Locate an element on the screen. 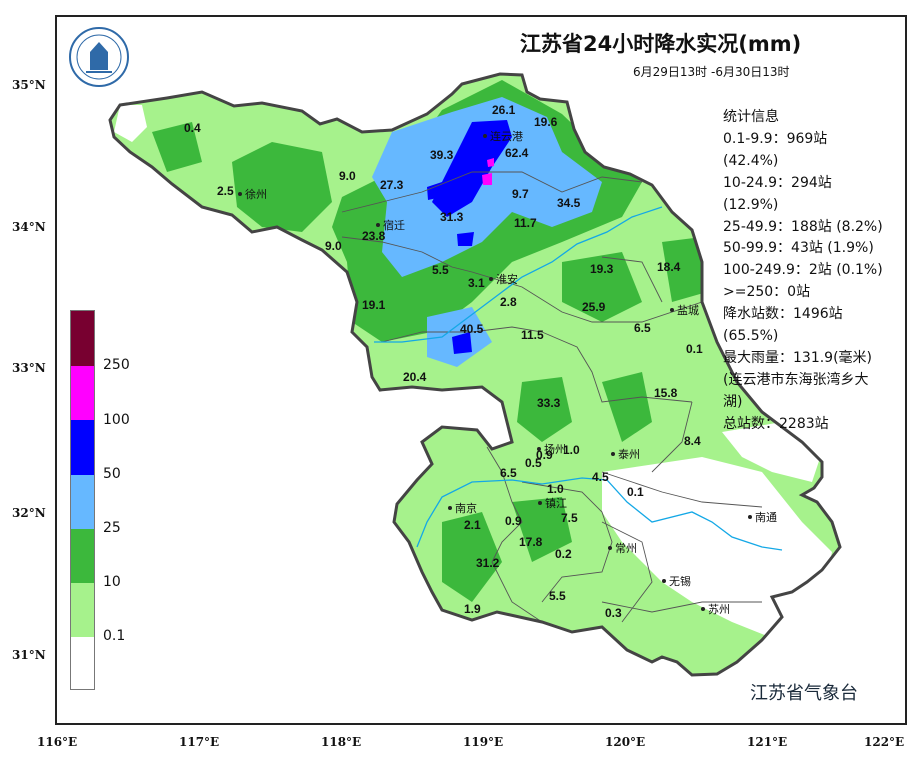 The image size is (920, 763). legend-label: 250 is located at coordinates (116, 365).